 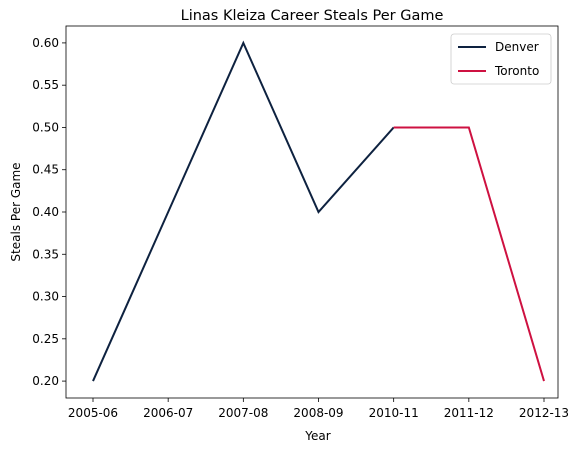 I want to click on x-tick-label: 2005-06, so click(x=93, y=413).